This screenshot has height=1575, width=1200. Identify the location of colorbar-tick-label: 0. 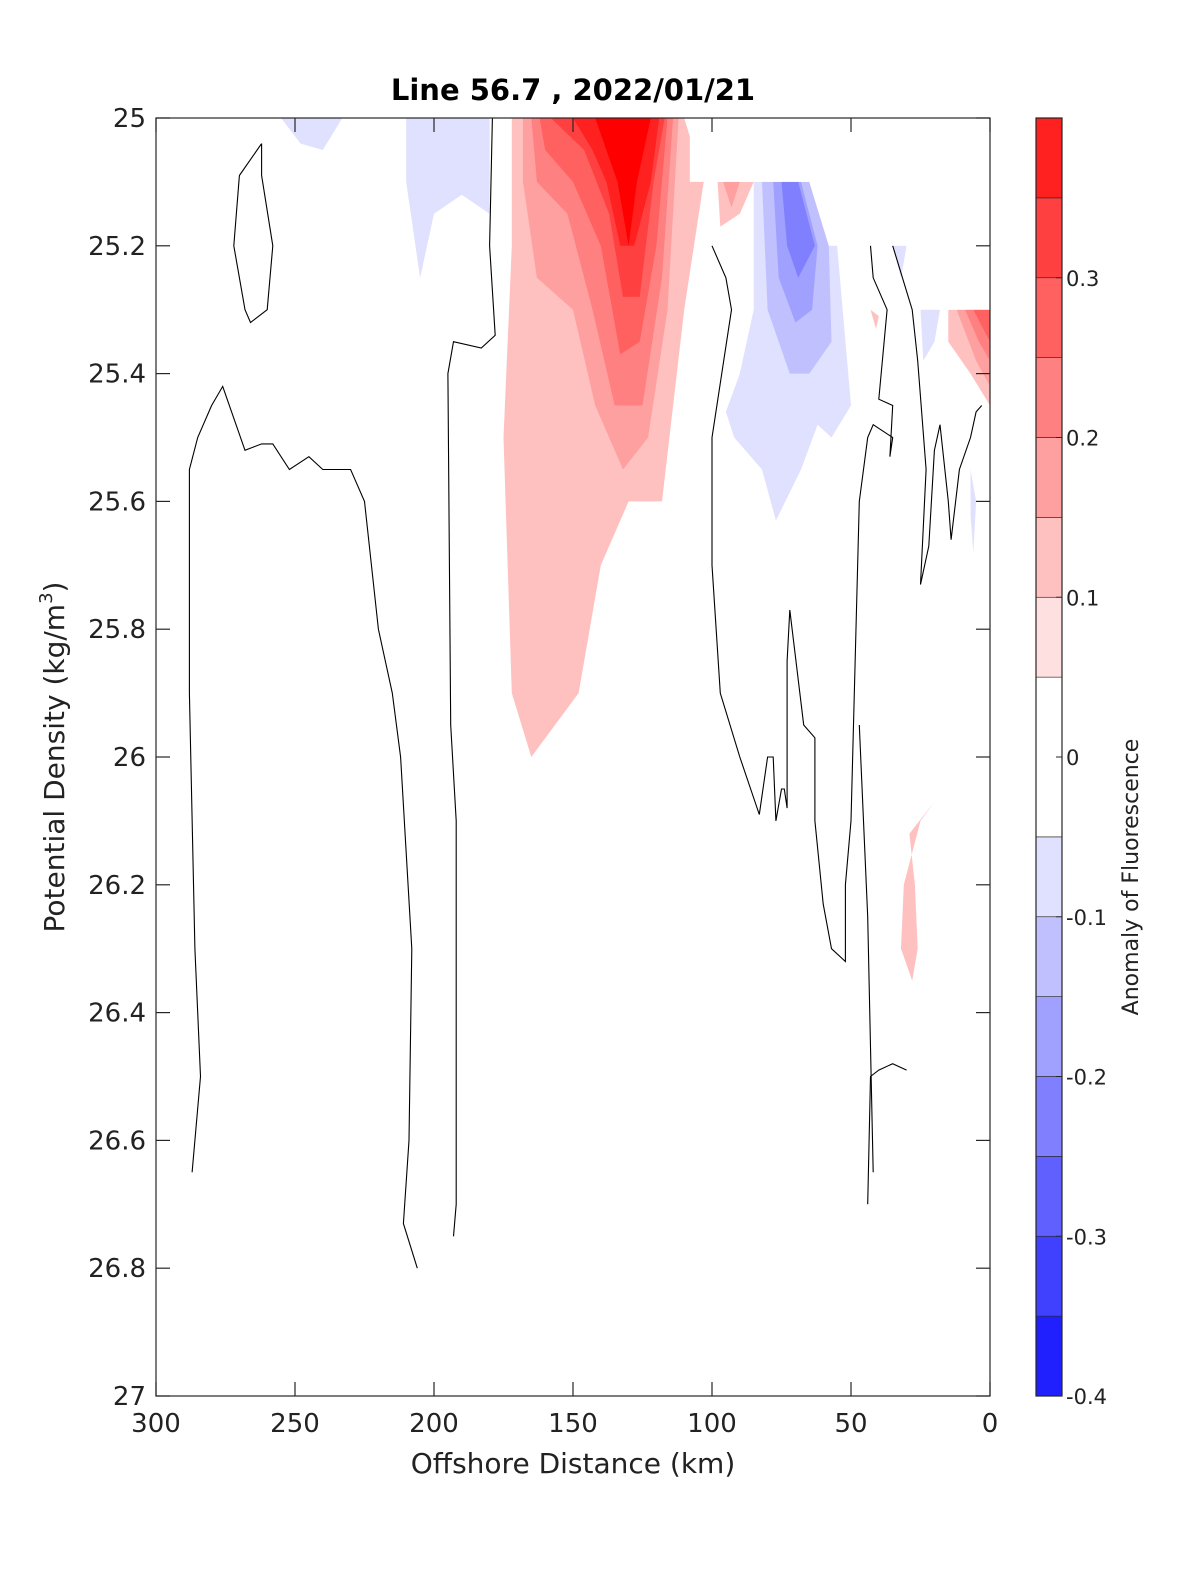
(1072, 758).